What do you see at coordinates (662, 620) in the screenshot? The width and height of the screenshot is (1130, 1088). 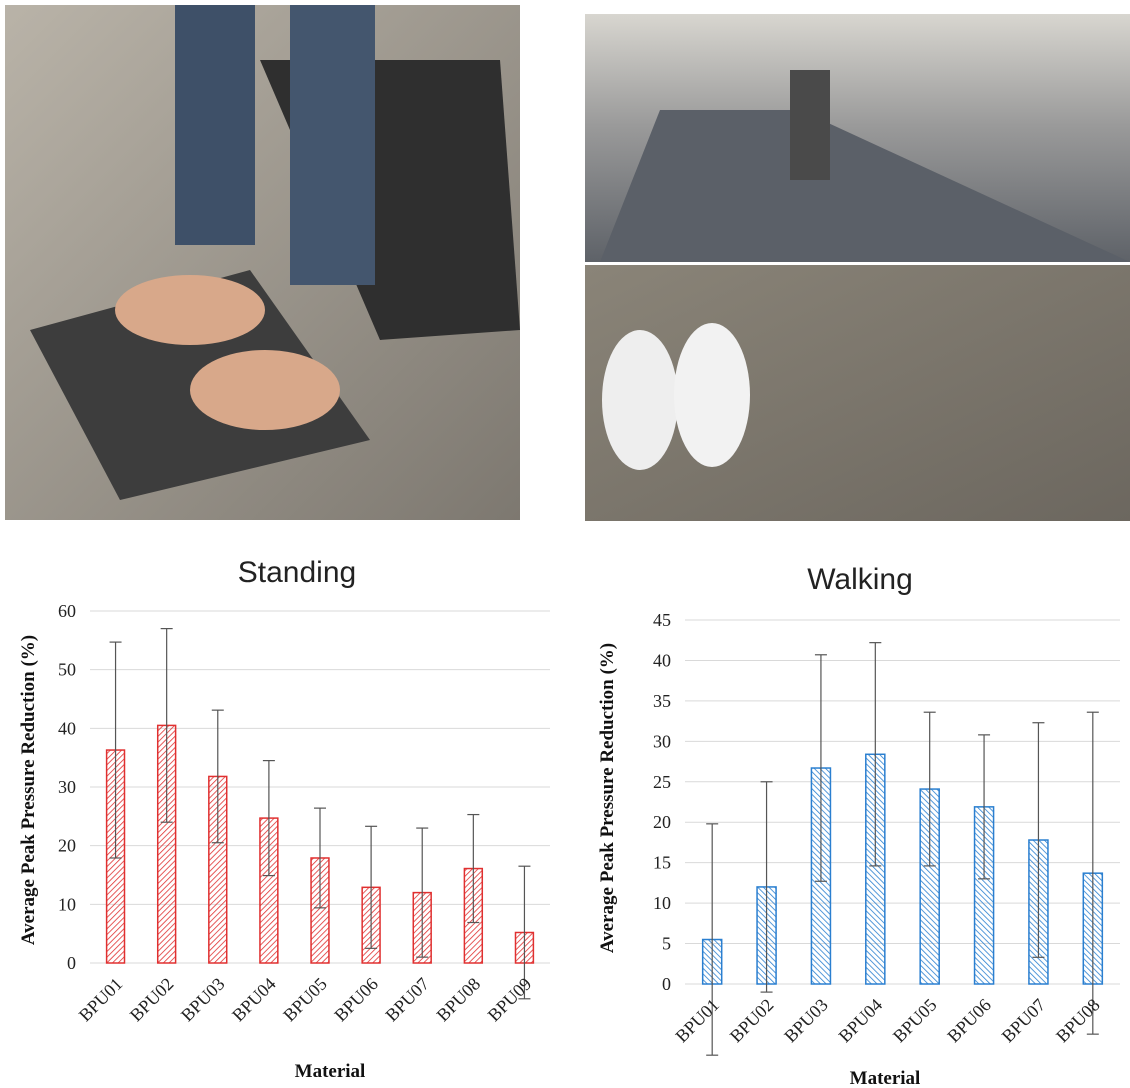 I see `y-tick-label: 45` at bounding box center [662, 620].